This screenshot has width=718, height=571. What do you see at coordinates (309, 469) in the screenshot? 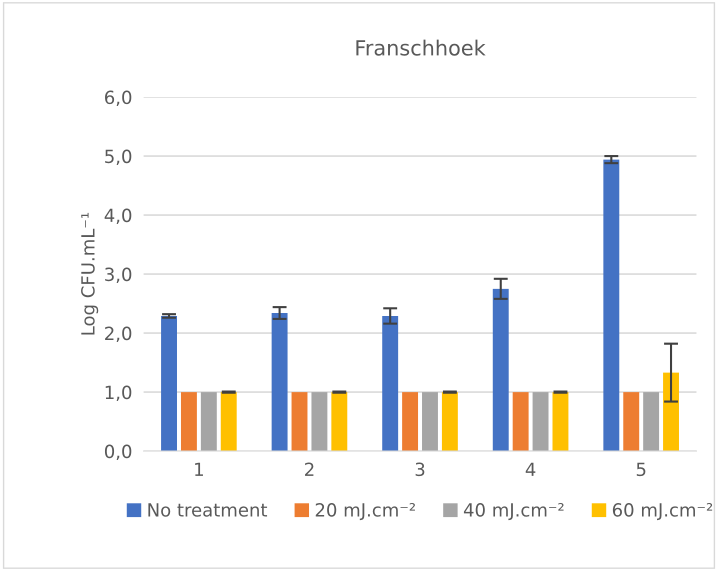
I see `x-tick-label: 2` at bounding box center [309, 469].